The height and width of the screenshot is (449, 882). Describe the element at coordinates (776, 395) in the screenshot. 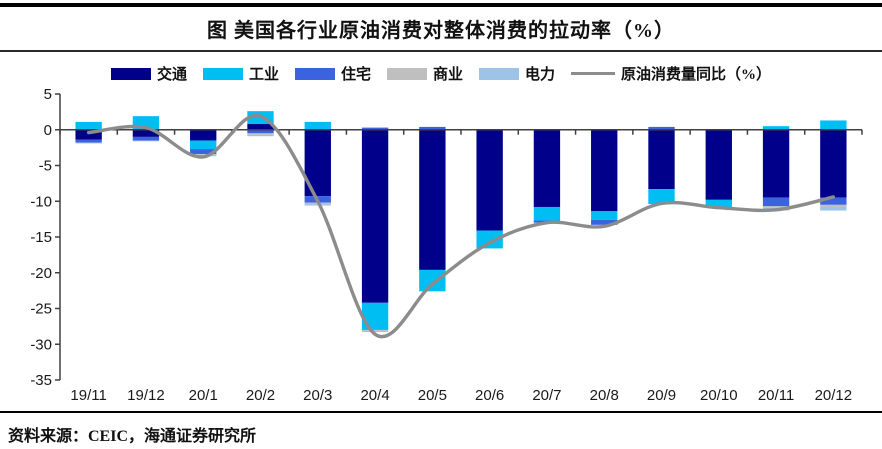

I see `svg-text: 20/11` at that location.